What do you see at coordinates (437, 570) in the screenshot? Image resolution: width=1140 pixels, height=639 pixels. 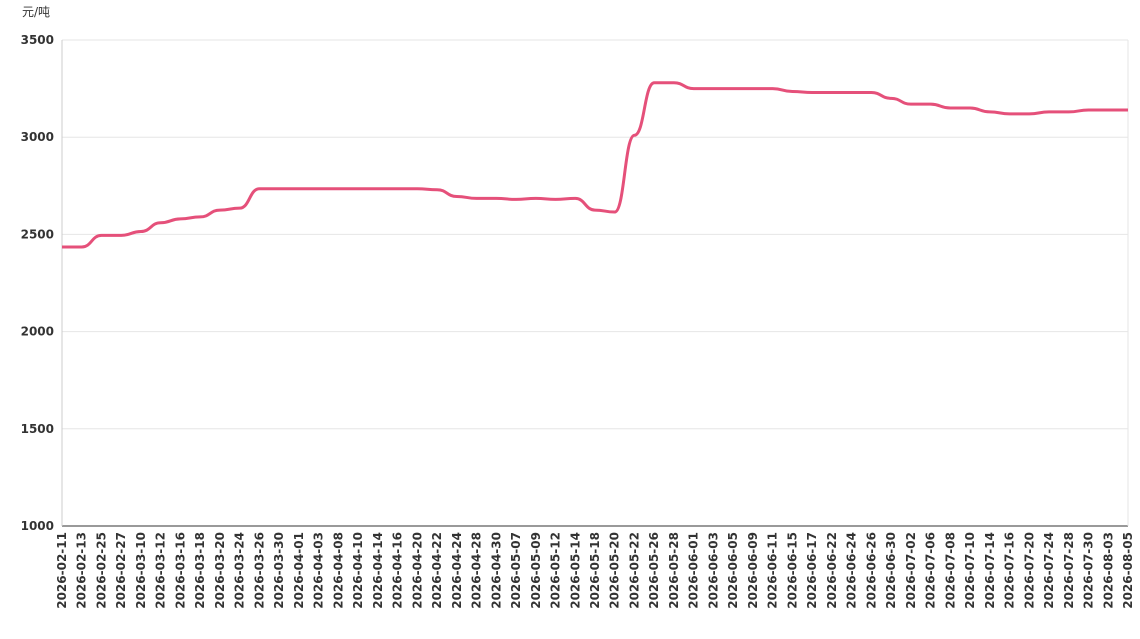 I see `x-tick-label: 2026-04-22` at bounding box center [437, 570].